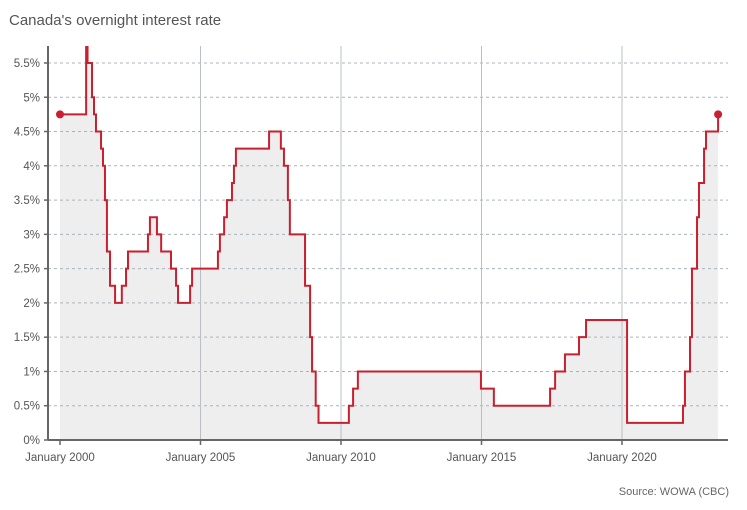  What do you see at coordinates (27, 407) in the screenshot?
I see `y-tick-label: 0.5%` at bounding box center [27, 407].